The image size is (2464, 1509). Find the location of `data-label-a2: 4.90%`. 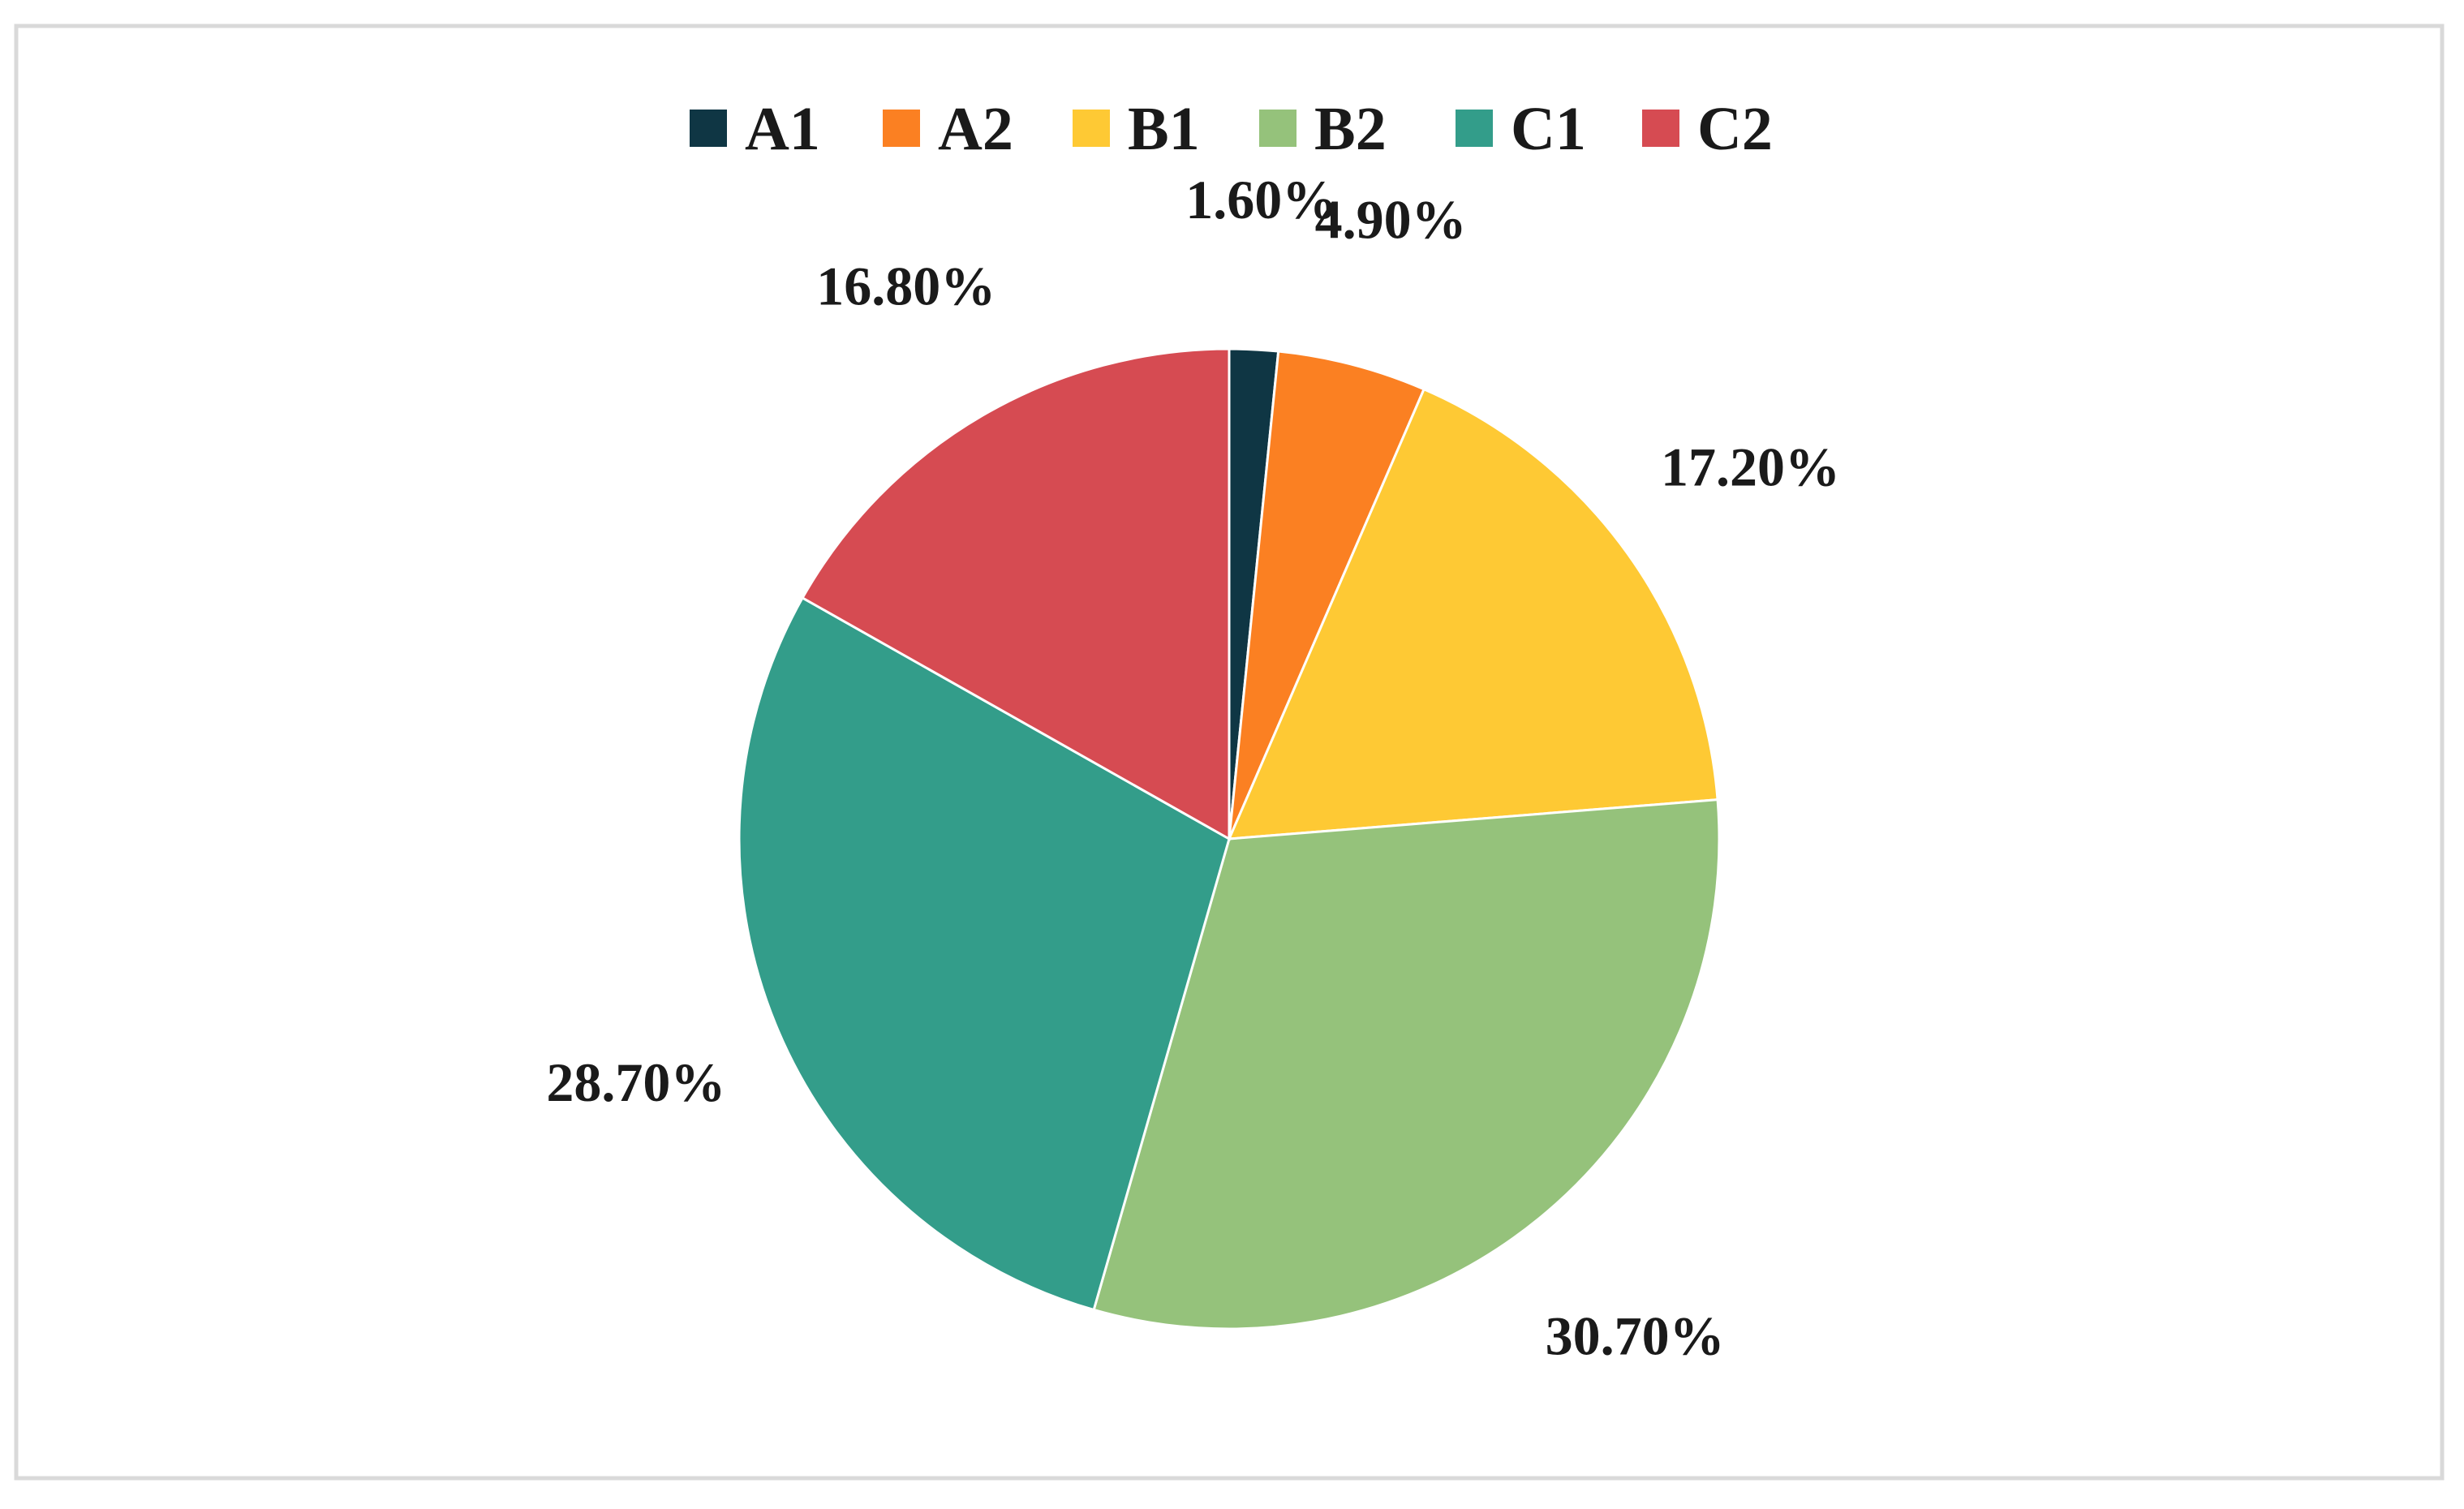

data-label-a2: 4.90% is located at coordinates (1391, 219).